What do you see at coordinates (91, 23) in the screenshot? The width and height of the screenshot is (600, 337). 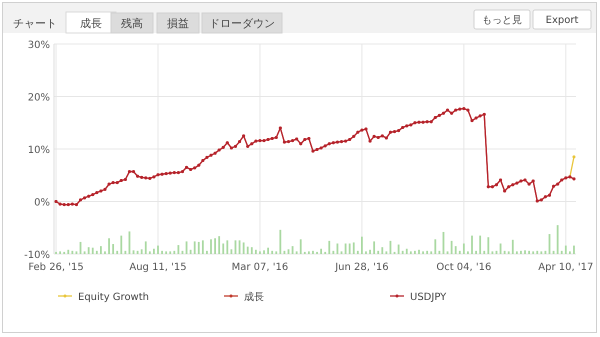 I see `text: 成長` at bounding box center [91, 23].